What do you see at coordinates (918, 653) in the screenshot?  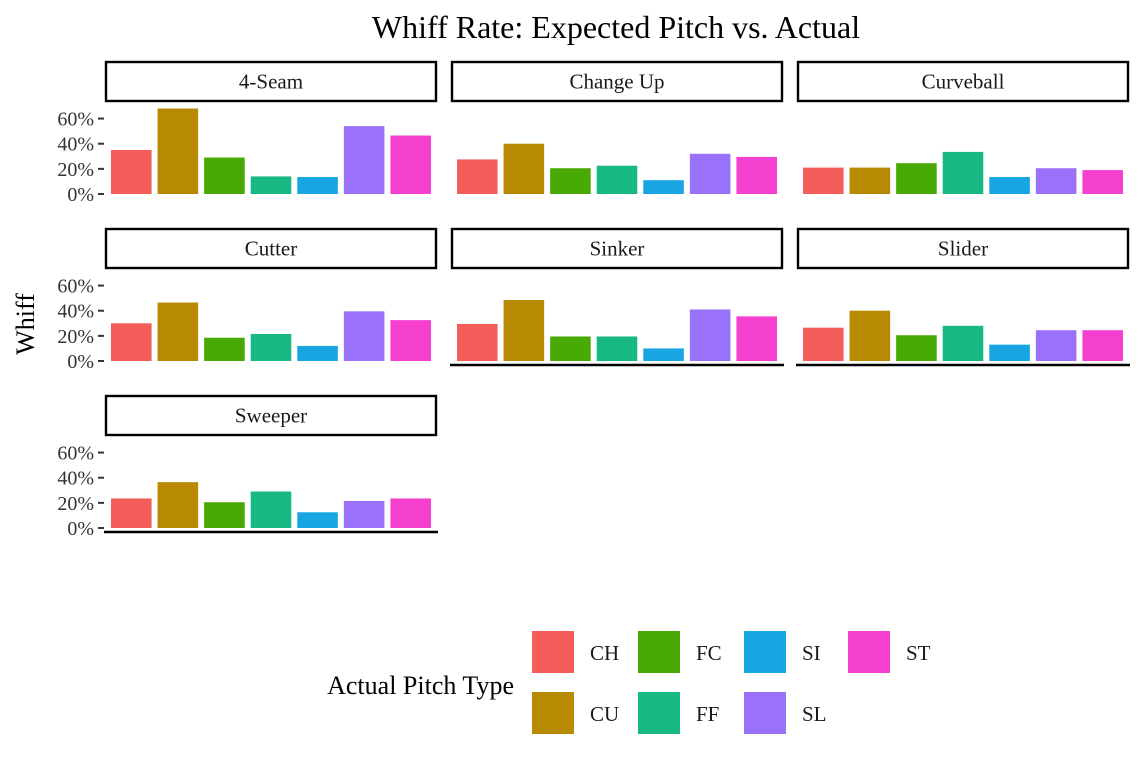 I see `legend-label-st: ST` at bounding box center [918, 653].